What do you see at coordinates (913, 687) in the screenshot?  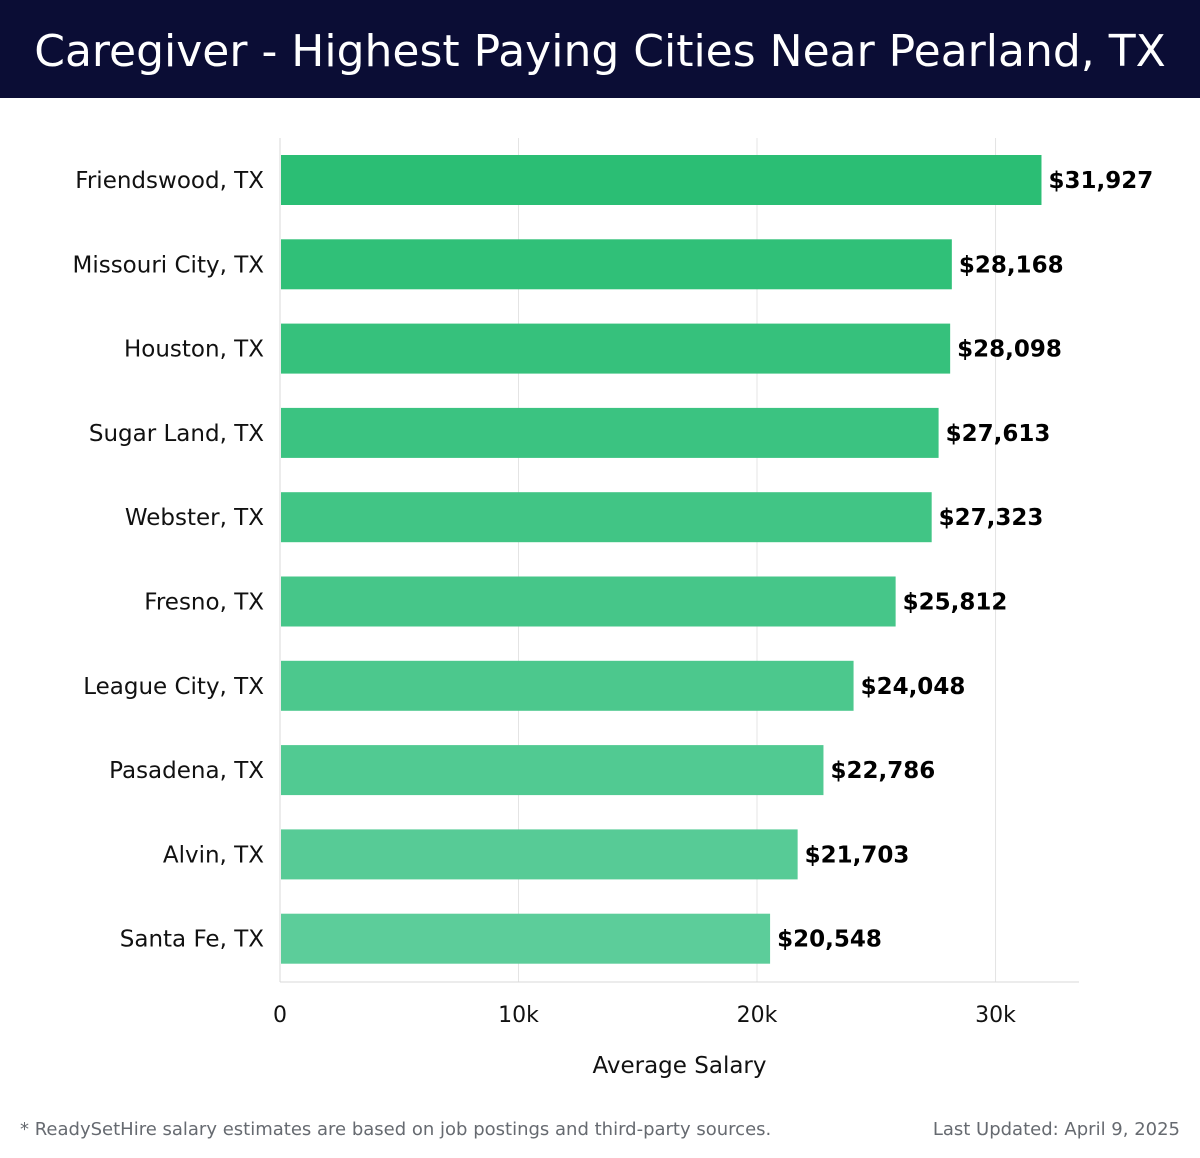 I see `value-label: $24,048` at bounding box center [913, 687].